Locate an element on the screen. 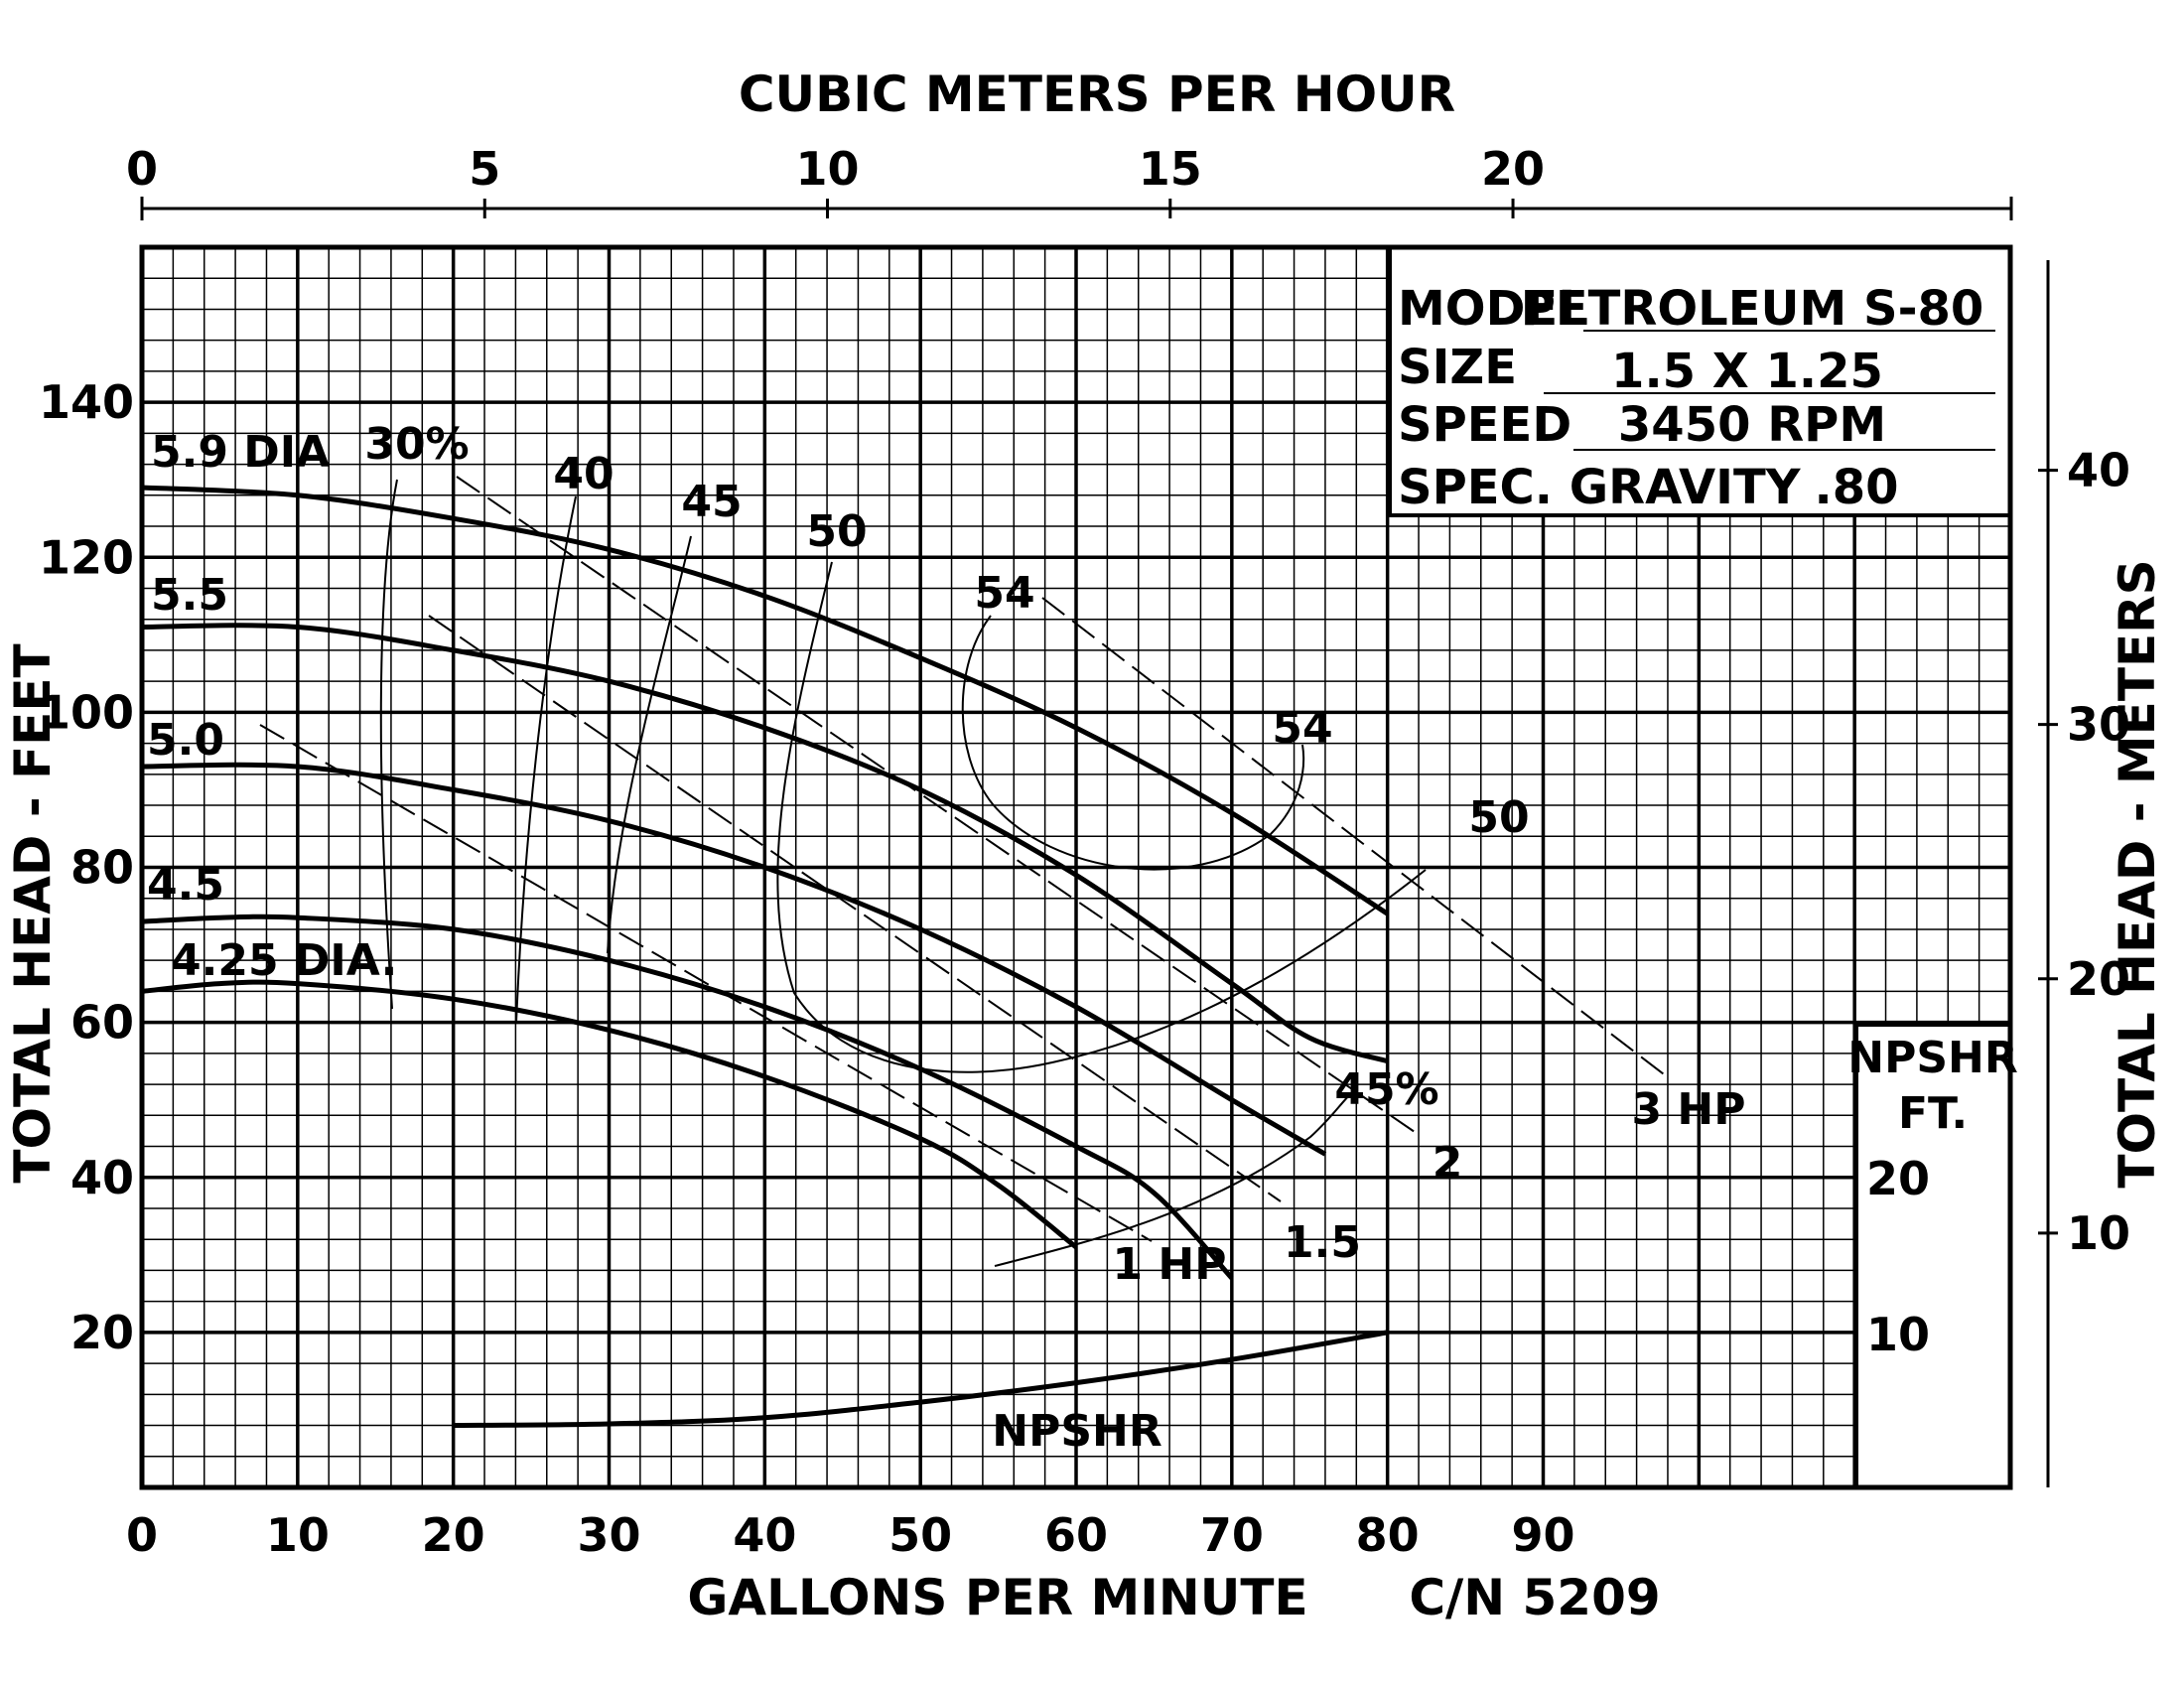 Image resolution: width=2184 pixels, height=1688 pixels. curve-label: 5.9 DIA is located at coordinates (240, 452).